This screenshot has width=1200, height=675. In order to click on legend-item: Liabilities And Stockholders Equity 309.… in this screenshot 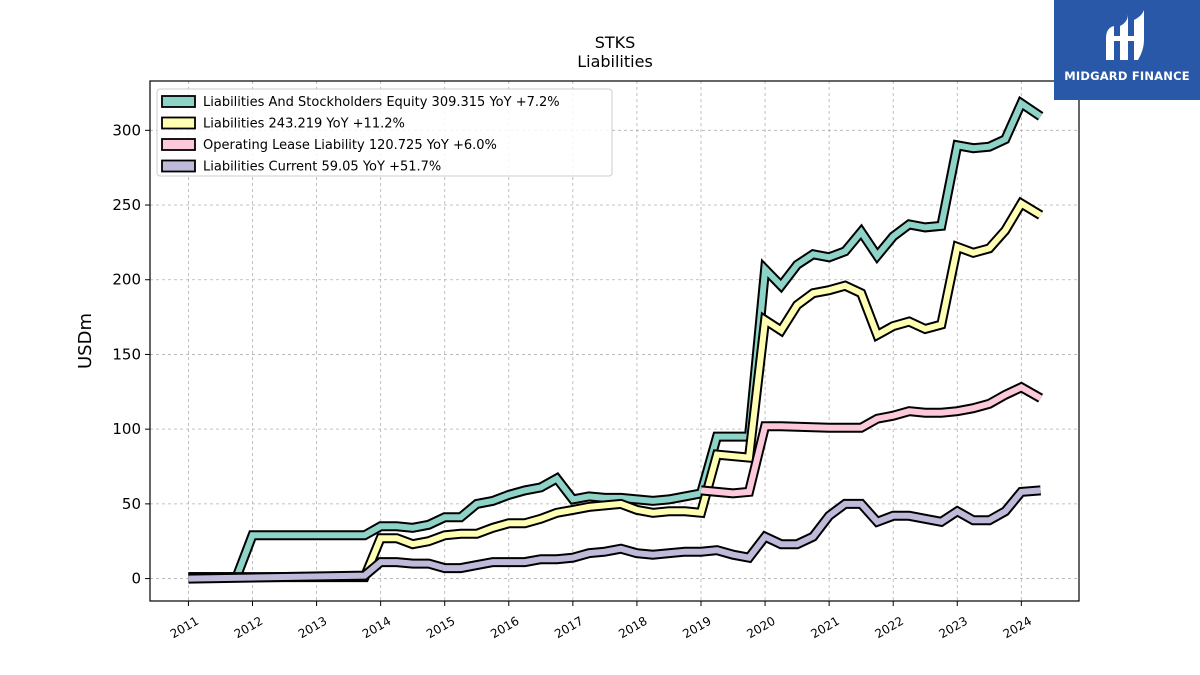, I will do `click(360, 102)`.